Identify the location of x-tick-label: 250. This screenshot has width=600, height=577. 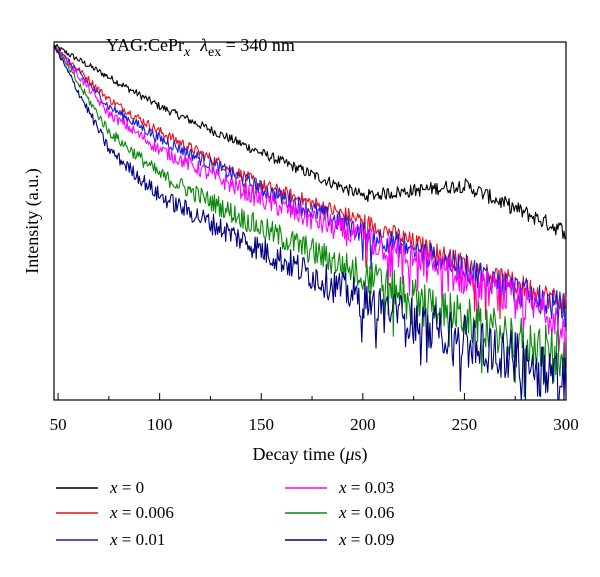
(465, 424).